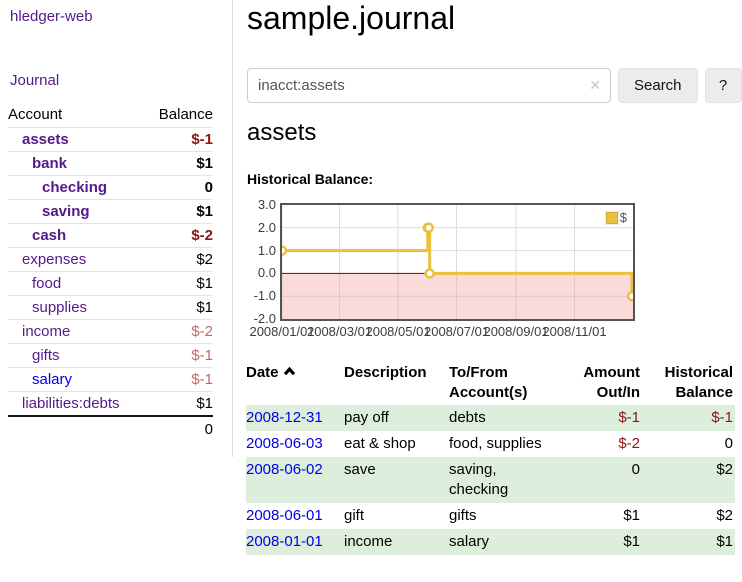 This screenshot has height=582, width=742. I want to click on account-link-food: food, so click(47, 283).